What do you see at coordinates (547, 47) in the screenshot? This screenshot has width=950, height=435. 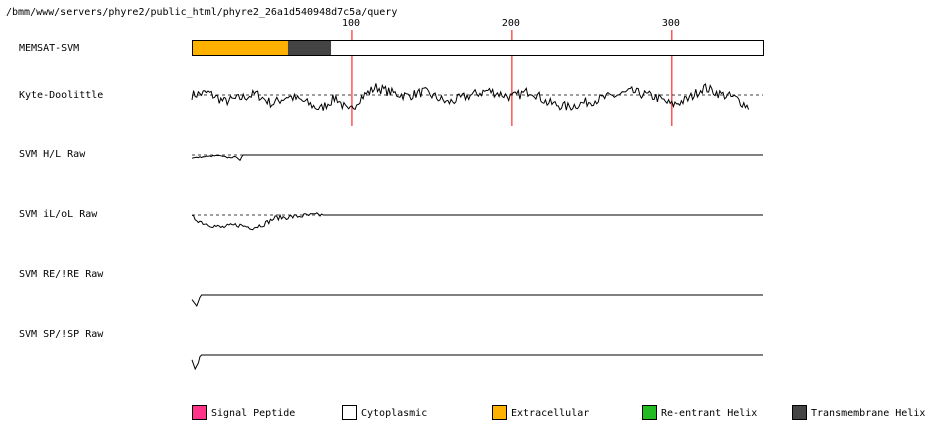 I see `topology-segment-cytoplasmic` at bounding box center [547, 47].